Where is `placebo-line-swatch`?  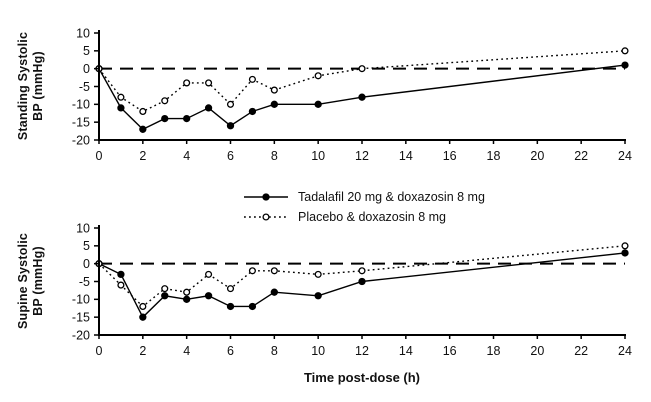
placebo-line-swatch is located at coordinates (266, 216).